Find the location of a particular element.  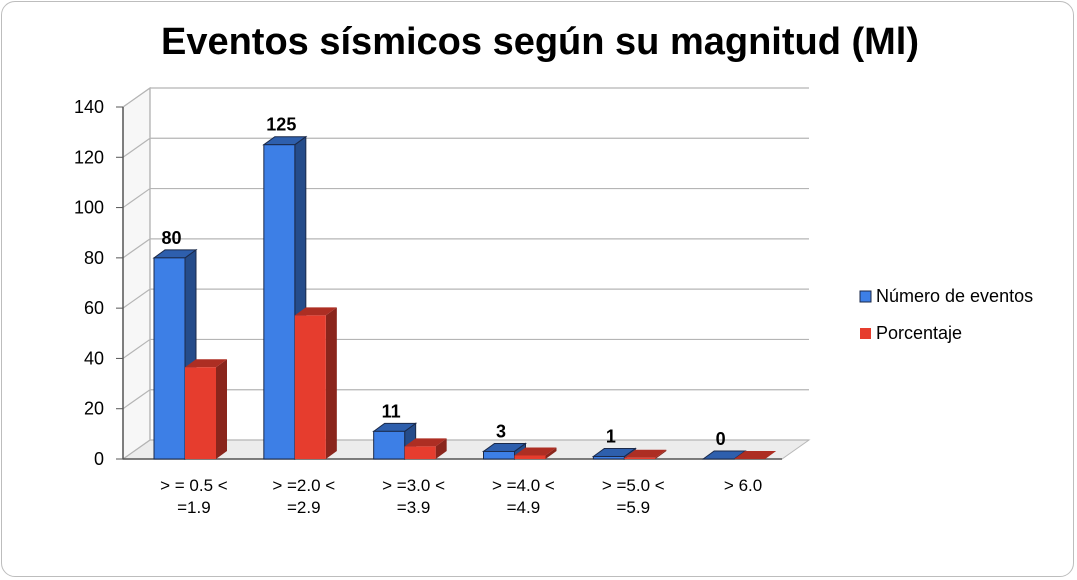

legend-item: Número de eventos is located at coordinates (946, 296).